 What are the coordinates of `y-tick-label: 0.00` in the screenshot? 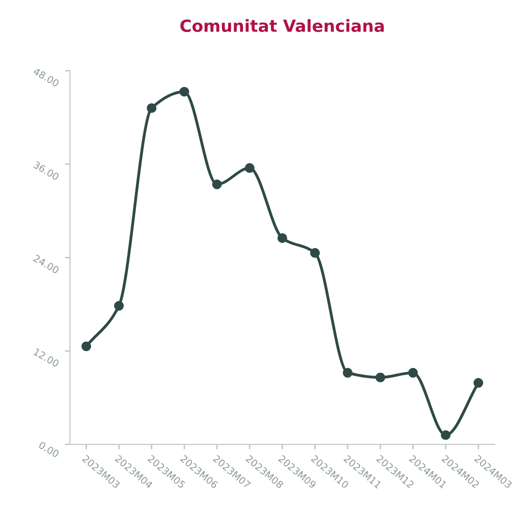 It's located at (49, 449).